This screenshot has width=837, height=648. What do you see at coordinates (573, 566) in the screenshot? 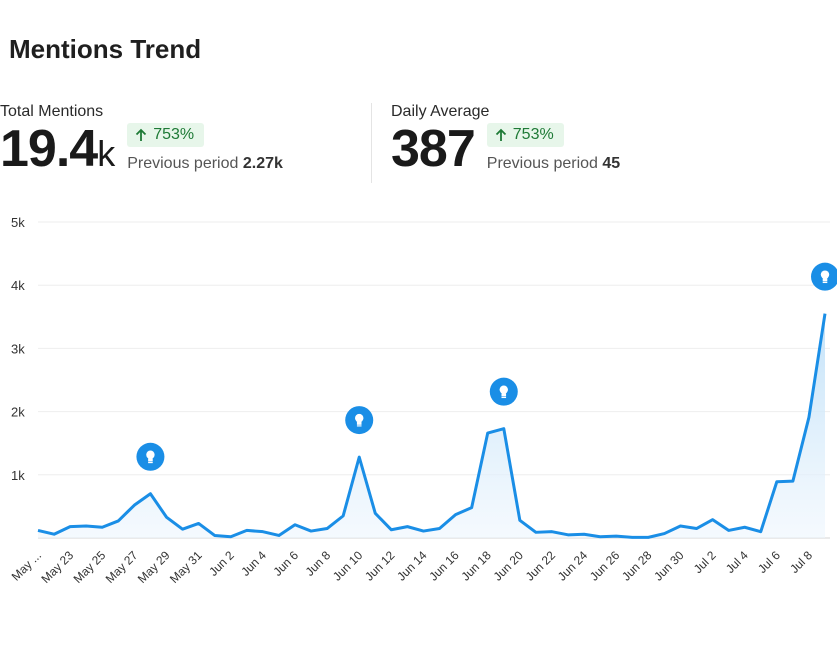
I see `x-tick-label: Jun 24` at bounding box center [573, 566].